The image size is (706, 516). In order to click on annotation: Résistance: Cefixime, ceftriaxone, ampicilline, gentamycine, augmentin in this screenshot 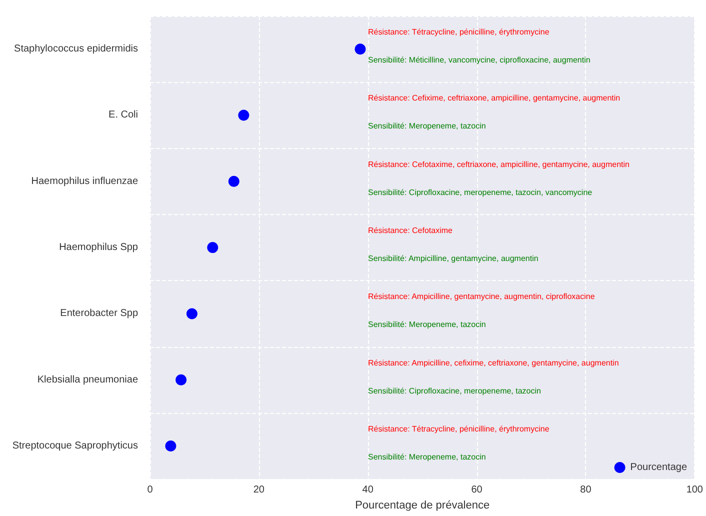, I will do `click(494, 98)`.